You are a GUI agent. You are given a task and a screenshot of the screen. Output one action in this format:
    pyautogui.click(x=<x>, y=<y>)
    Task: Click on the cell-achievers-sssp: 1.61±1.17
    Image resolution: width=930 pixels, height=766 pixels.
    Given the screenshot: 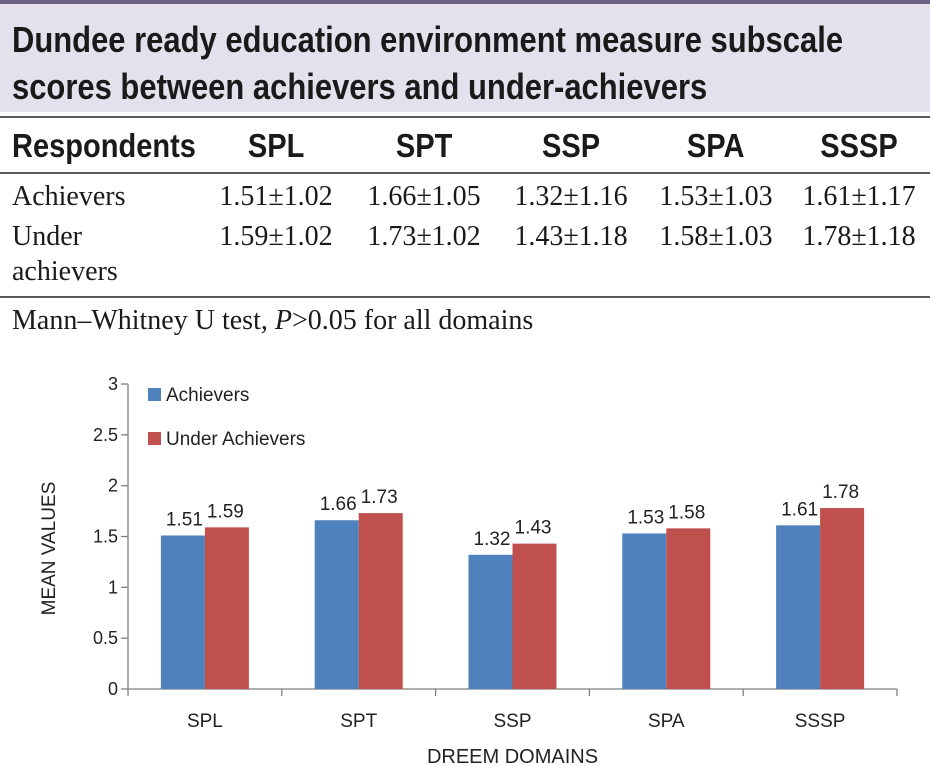 What is the action you would take?
    pyautogui.click(x=859, y=196)
    